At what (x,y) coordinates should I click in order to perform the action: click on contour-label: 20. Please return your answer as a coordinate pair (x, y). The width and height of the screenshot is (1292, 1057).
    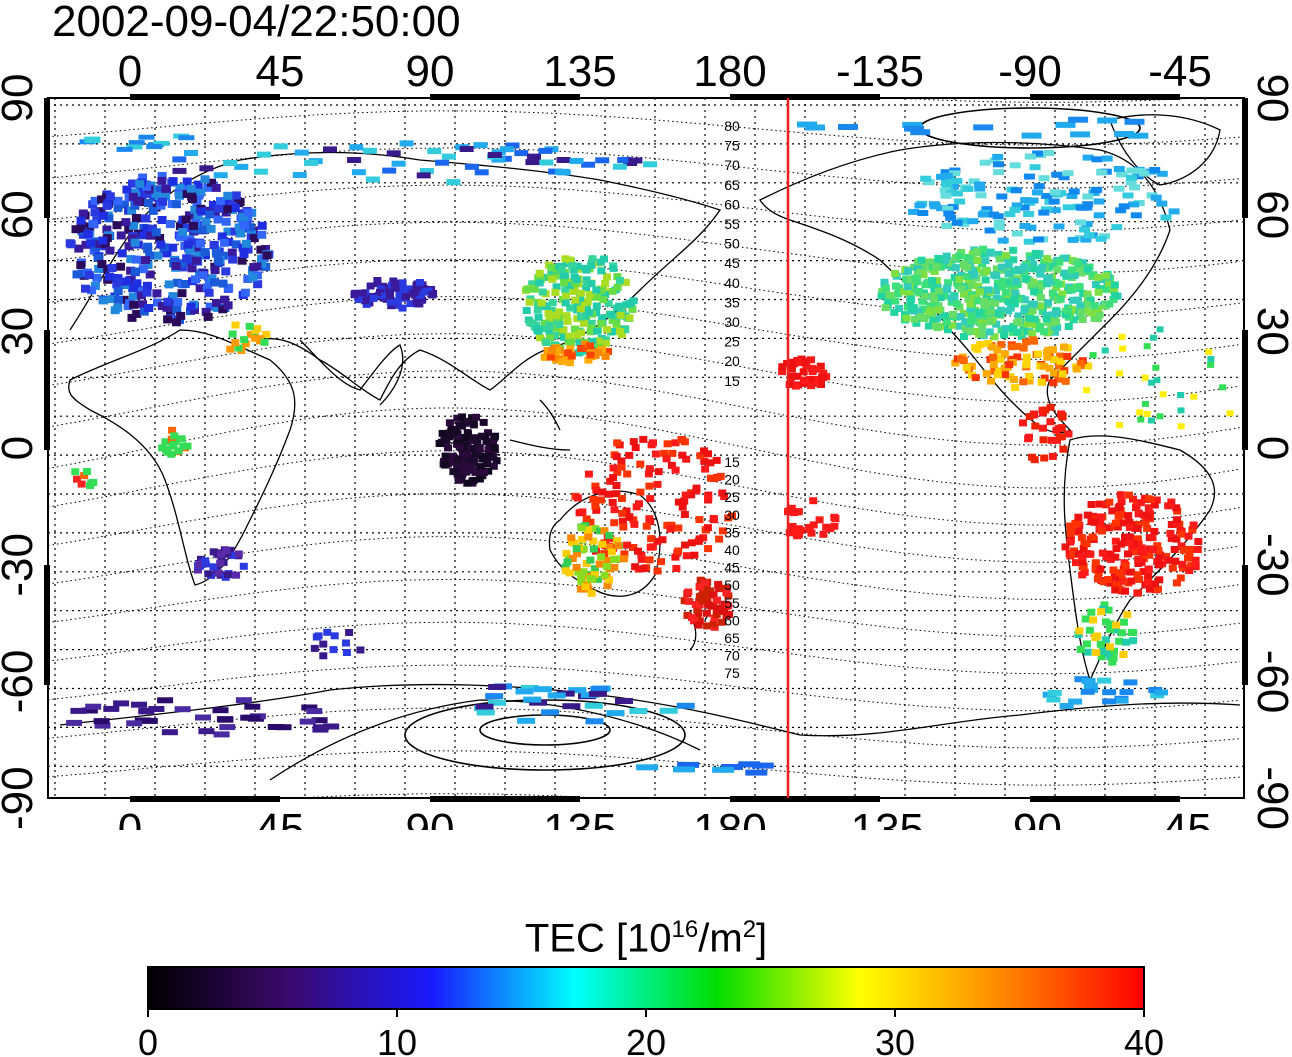
    Looking at the image, I should click on (732, 480).